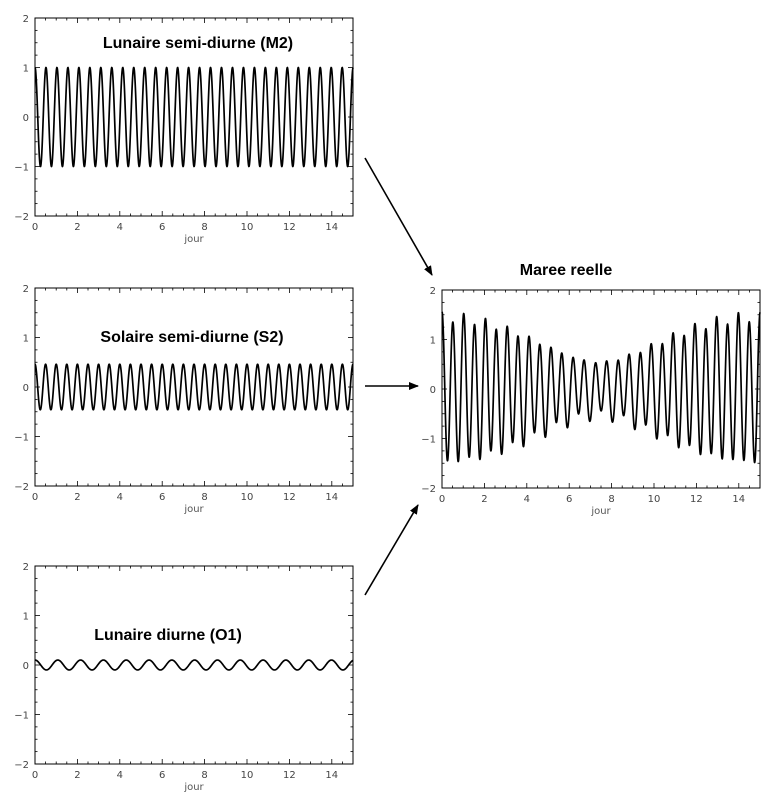  I want to click on chart-title: Maree reelle, so click(566, 270).